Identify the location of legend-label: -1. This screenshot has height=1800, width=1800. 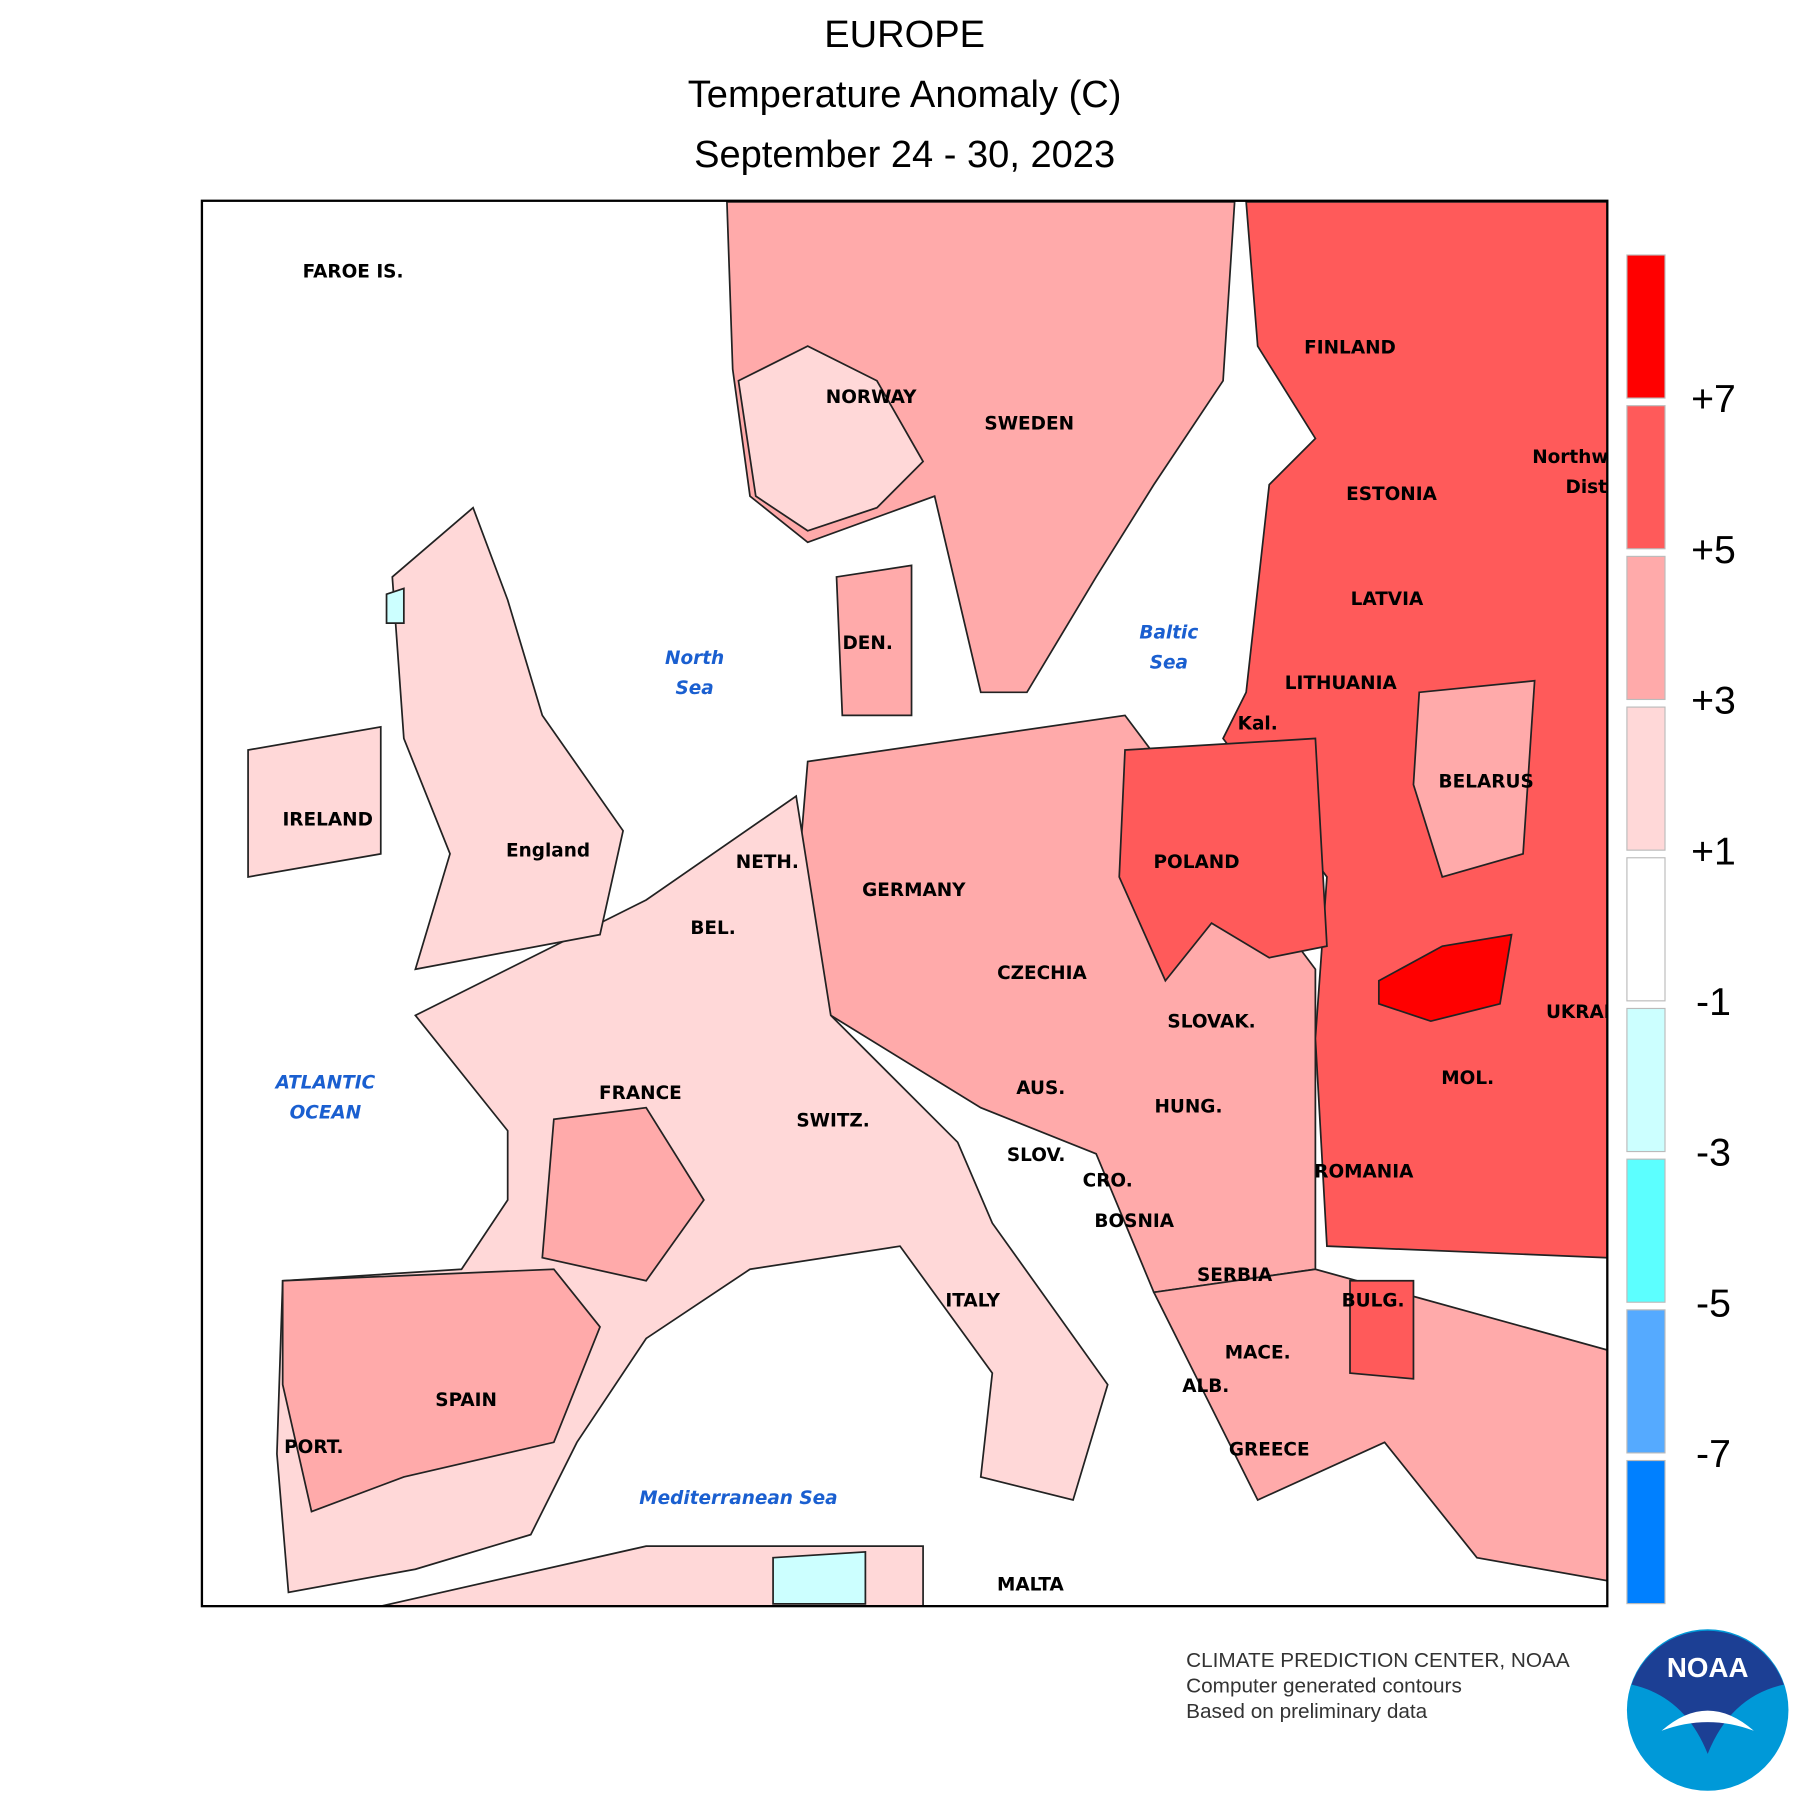
(1713, 1002).